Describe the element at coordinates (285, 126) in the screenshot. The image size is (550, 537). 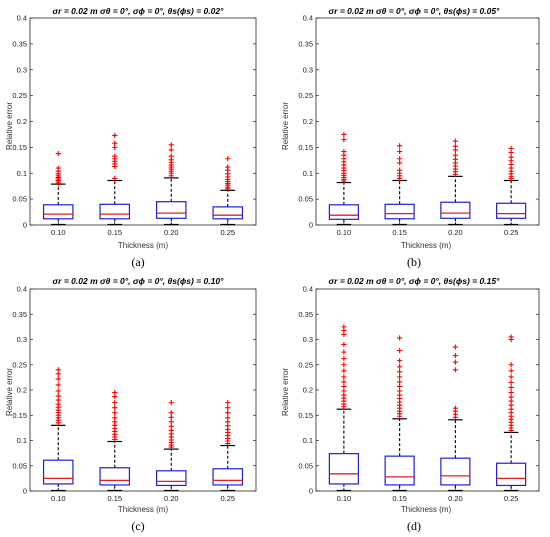
I see `panel-b-ylabel: Relative error` at that location.